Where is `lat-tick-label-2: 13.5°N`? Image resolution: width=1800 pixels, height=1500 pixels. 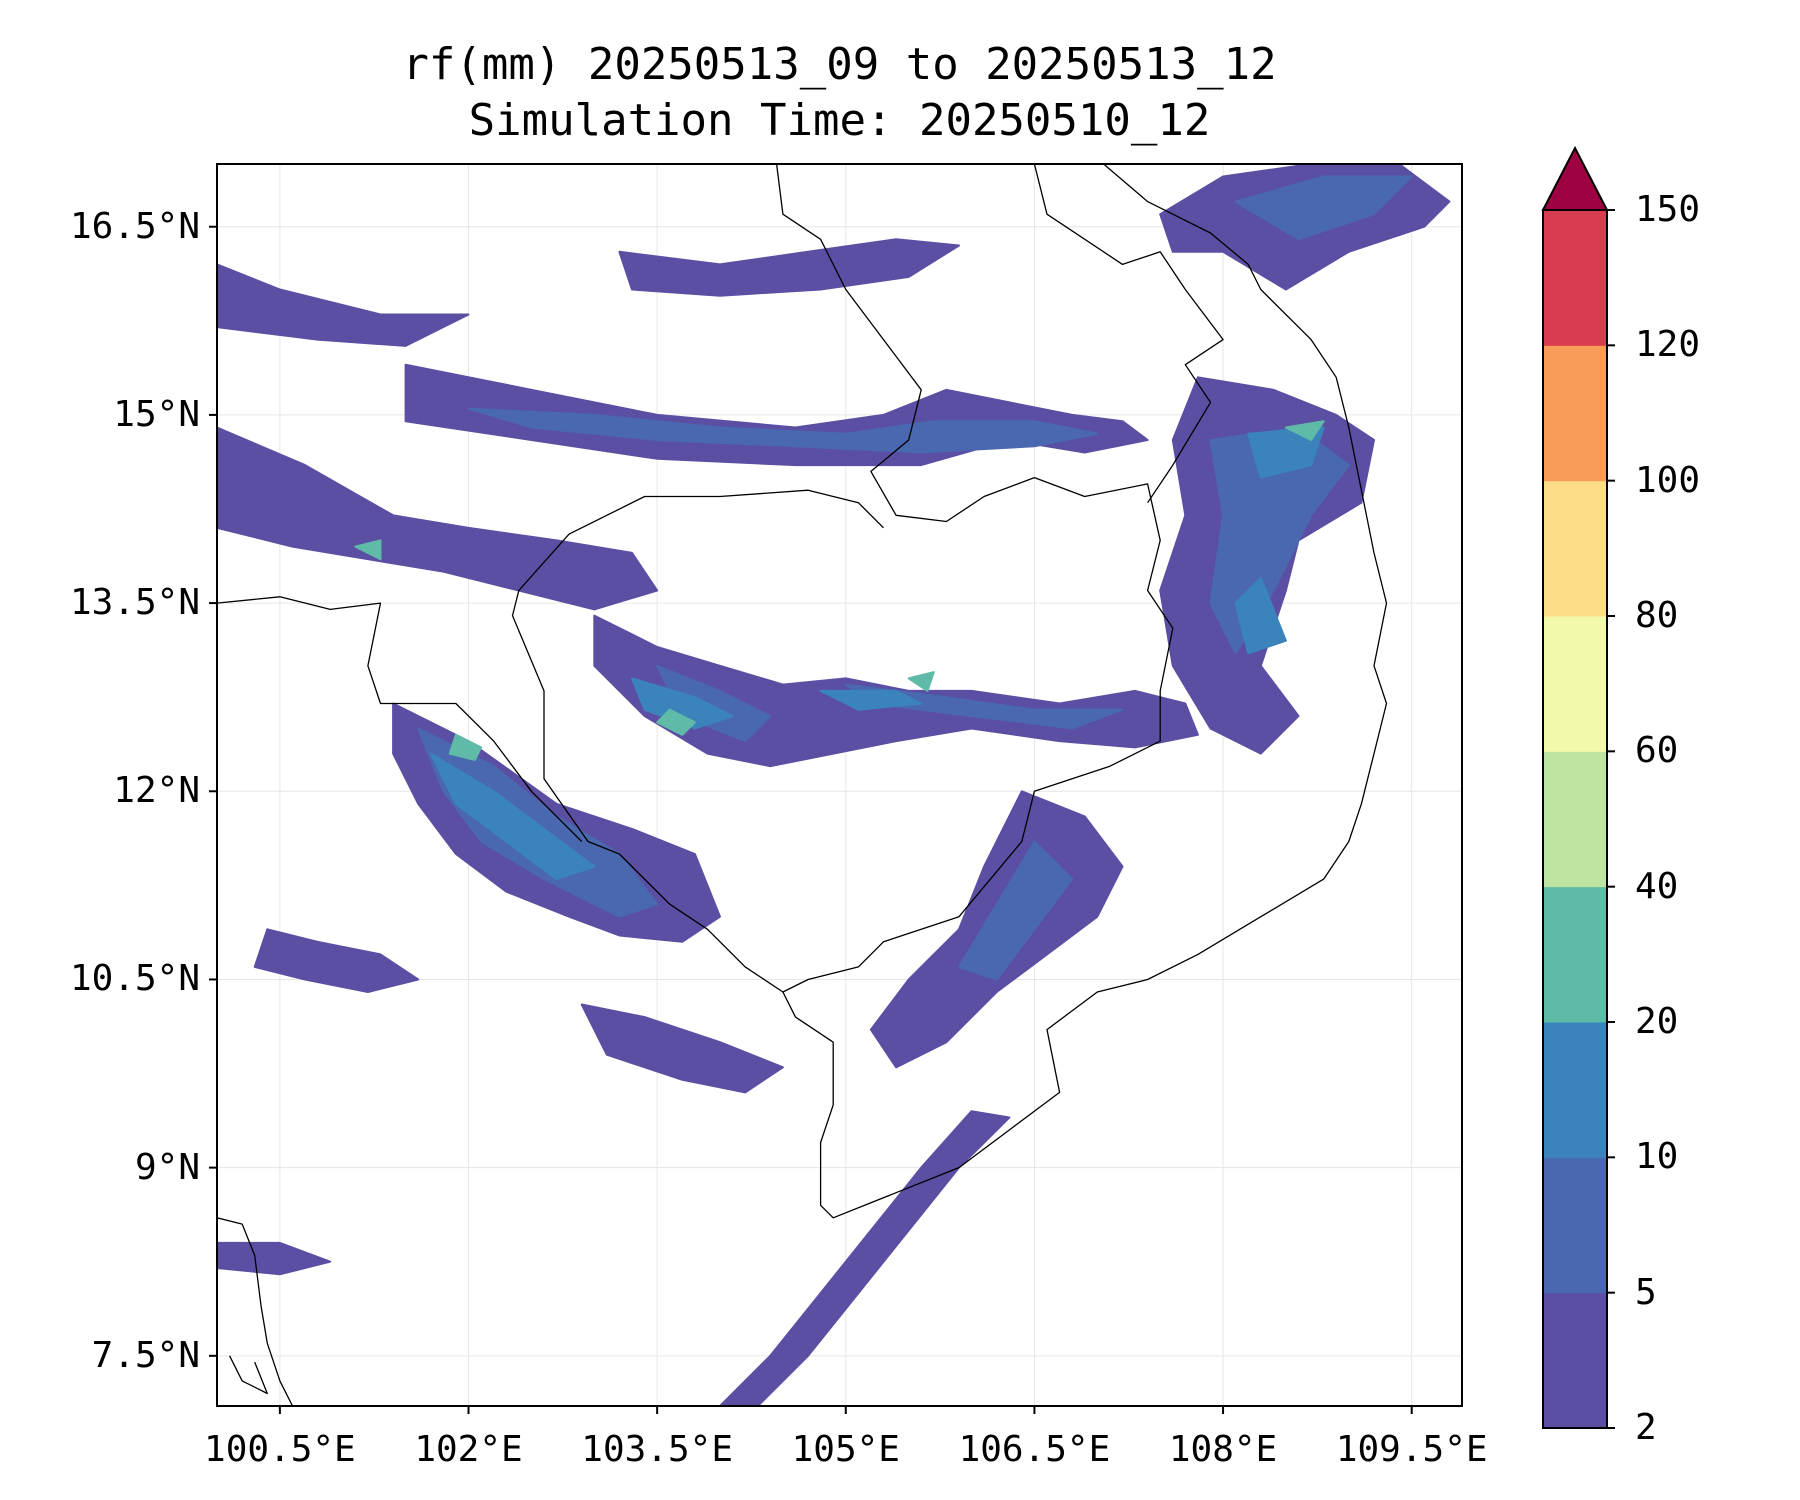
lat-tick-label-2: 13.5°N is located at coordinates (134, 603).